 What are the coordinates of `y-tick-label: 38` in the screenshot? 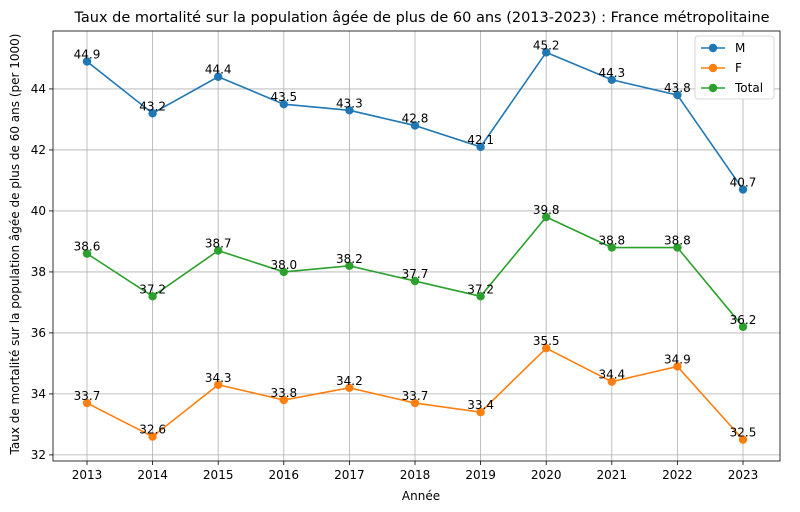 It's located at (38, 272).